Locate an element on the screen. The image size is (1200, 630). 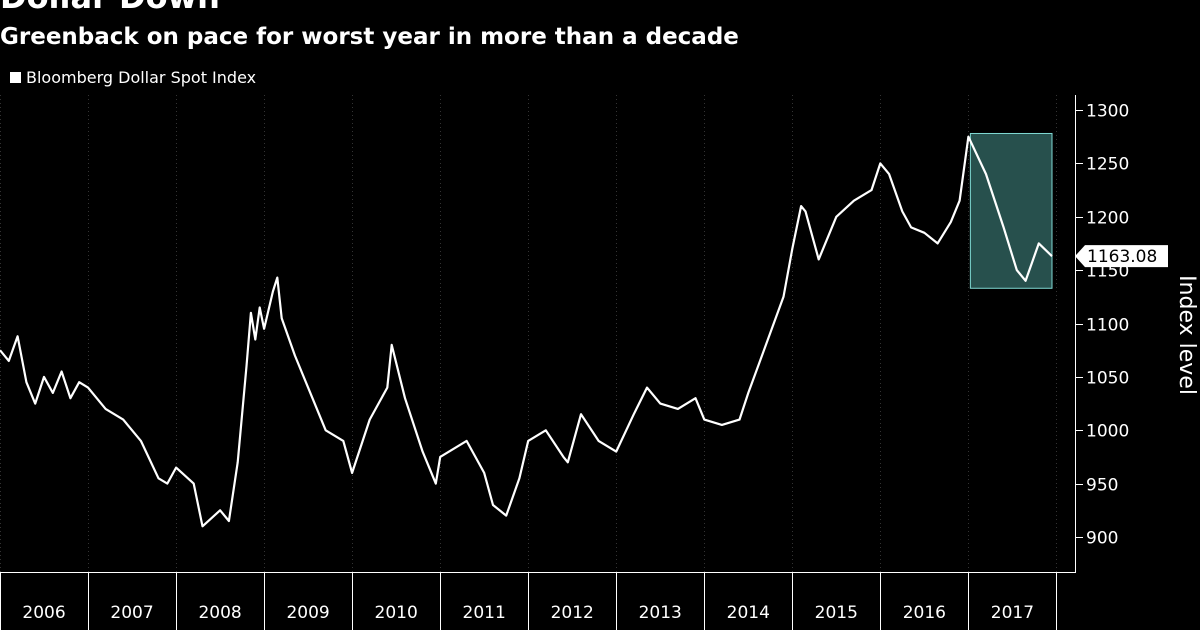
x-tick-label: 2011 is located at coordinates (484, 613).